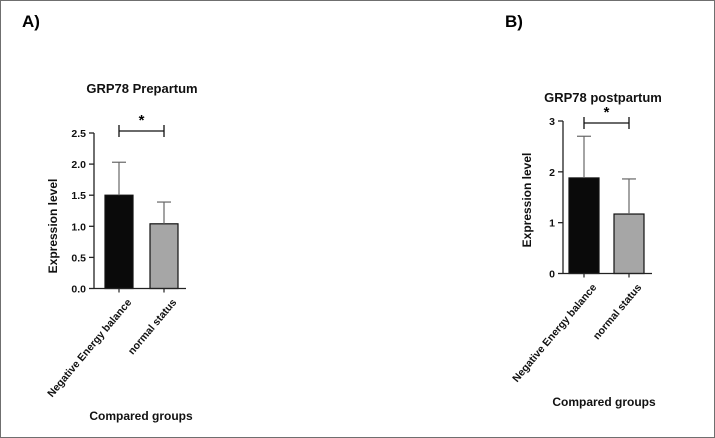 This screenshot has width=715, height=438. What do you see at coordinates (527, 200) in the screenshot?
I see `y-axis-label-1: Expression level` at bounding box center [527, 200].